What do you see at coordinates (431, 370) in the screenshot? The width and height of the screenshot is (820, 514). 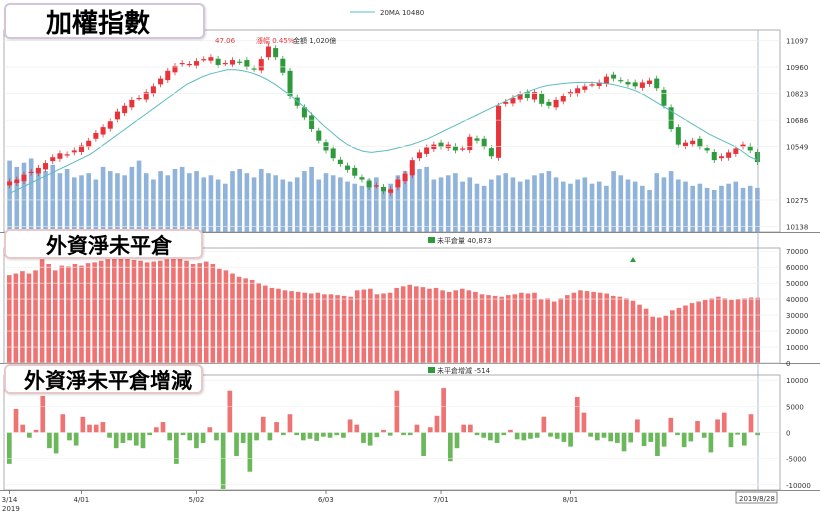 I see `oi-change-legend-swatch` at bounding box center [431, 370].